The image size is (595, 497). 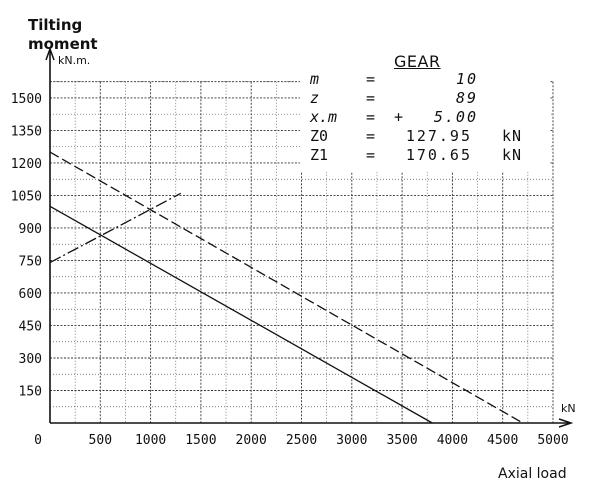 I want to click on x-tick-label: 4000, so click(x=452, y=440).